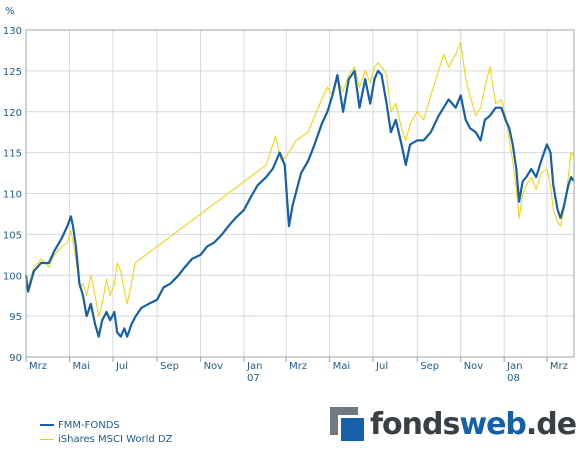  What do you see at coordinates (12, 235) in the screenshot?
I see `y-tick-label: 105` at bounding box center [12, 235].